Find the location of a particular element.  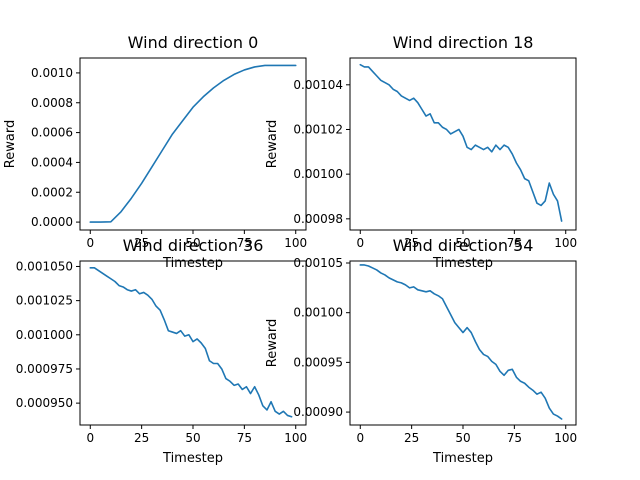

chart-title: Wind direction 18 is located at coordinates (463, 42).